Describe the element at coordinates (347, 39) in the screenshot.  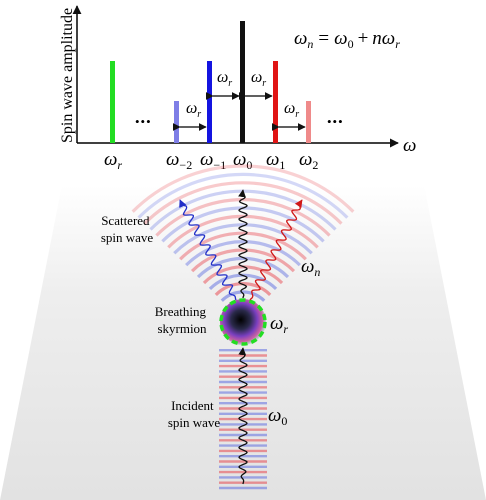
I see `dispersion-equation: ωn = ω0 + nωr` at that location.